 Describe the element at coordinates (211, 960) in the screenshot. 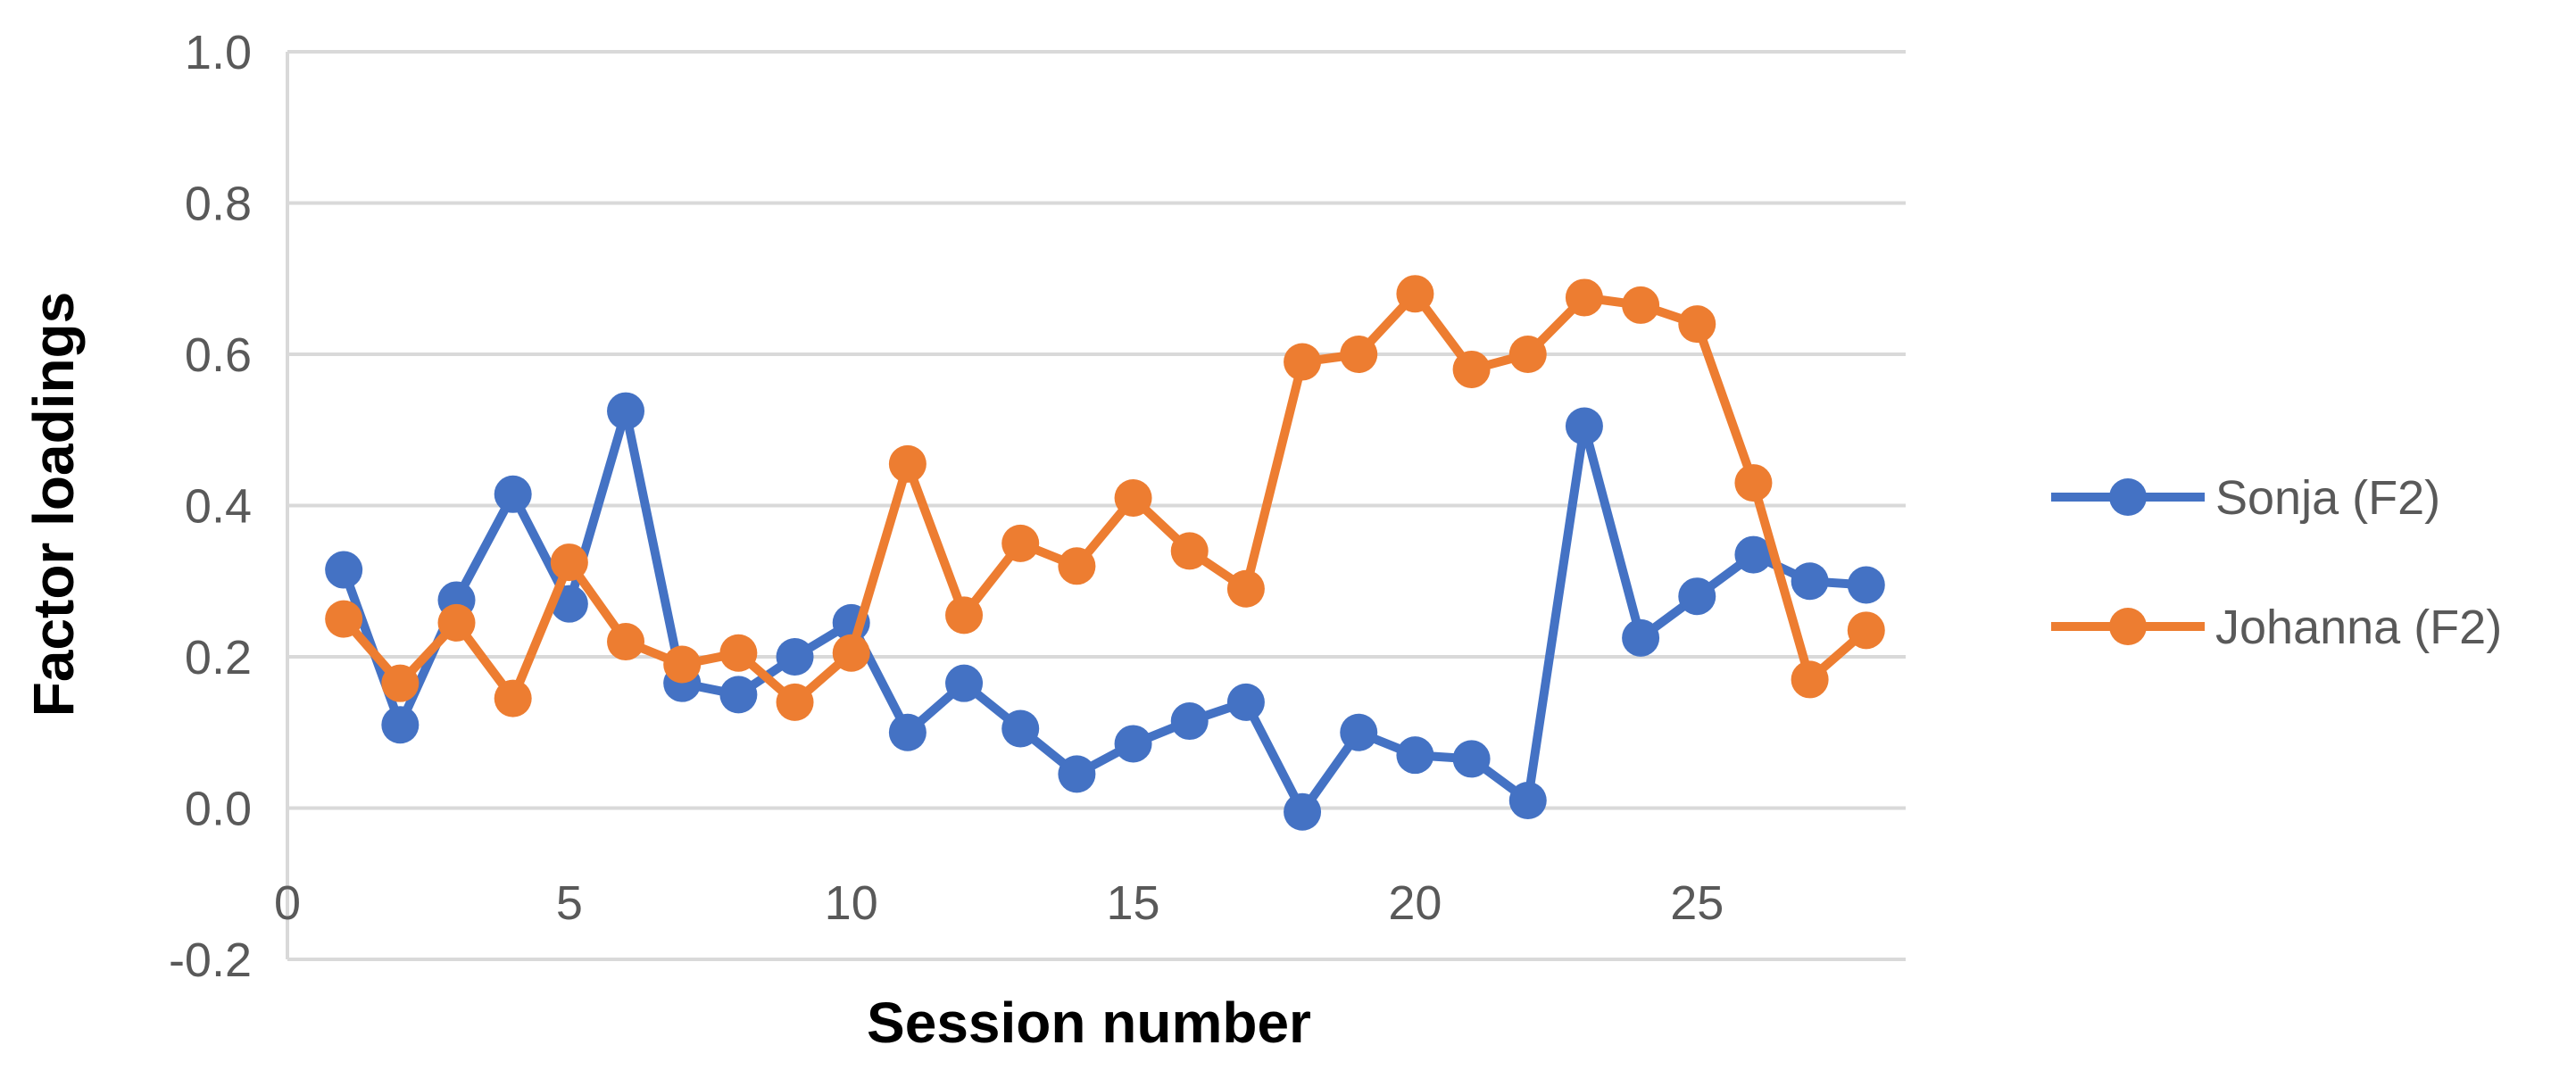

I see `y-tick-label: -0.2` at that location.